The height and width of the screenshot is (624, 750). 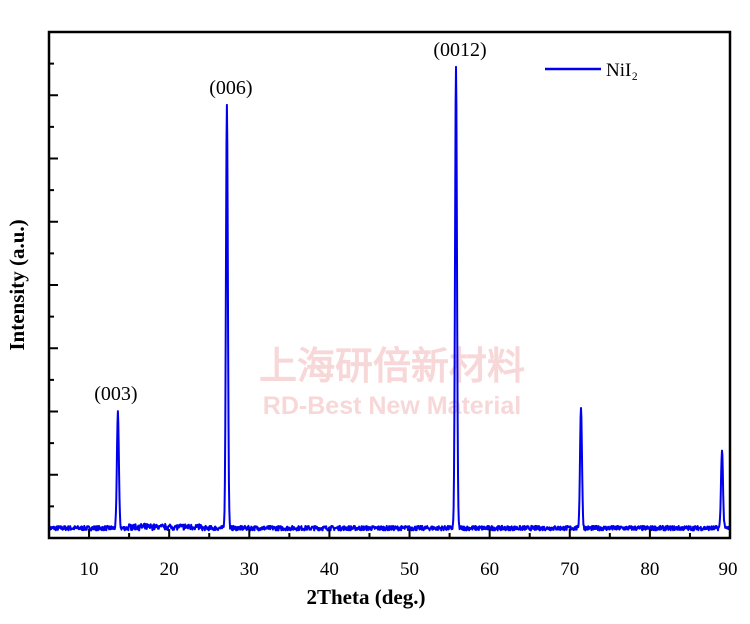 I want to click on x-axis-tick-labels: 10 20 30 40 50 60 70 80 90, so click(x=409, y=569).